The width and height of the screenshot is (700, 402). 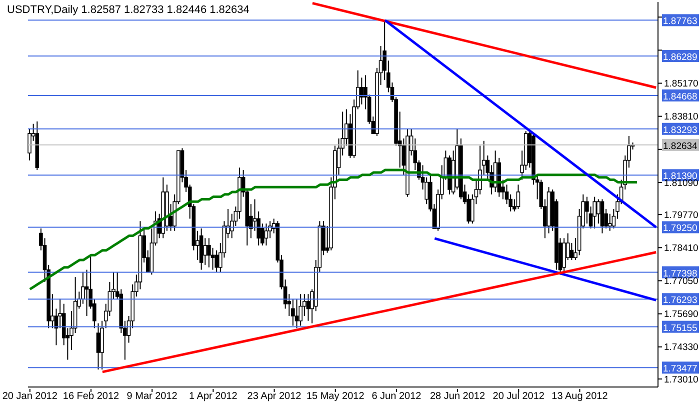 What do you see at coordinates (458, 396) in the screenshot?
I see `x-tick-label: 28 Jun 2012` at bounding box center [458, 396].